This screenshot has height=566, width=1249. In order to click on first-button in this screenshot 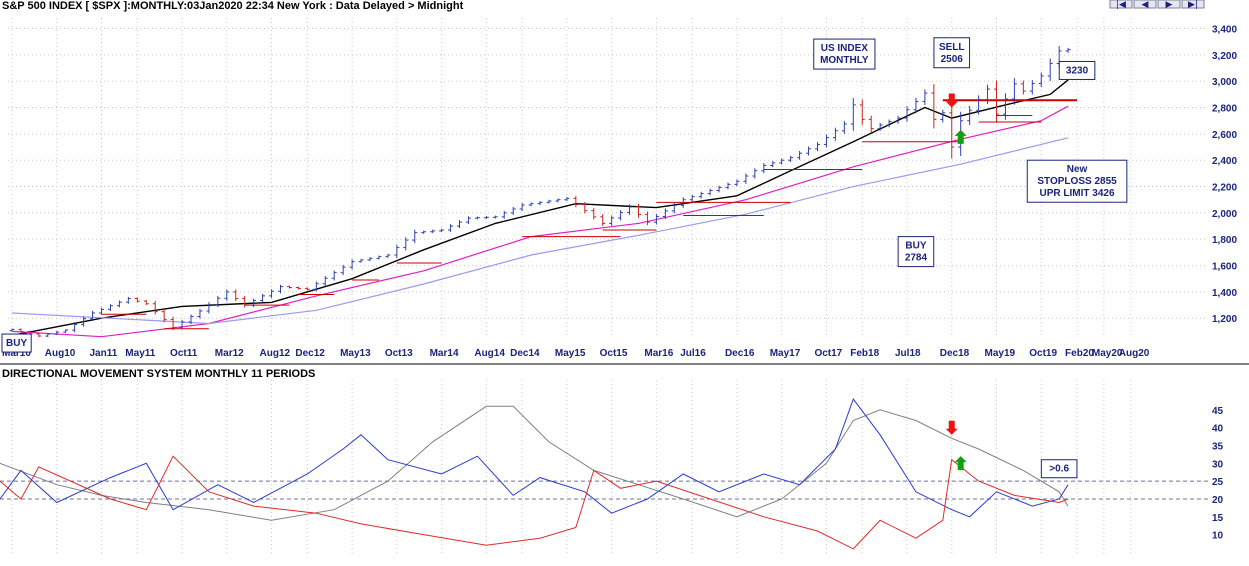, I will do `click(1121, 4)`.